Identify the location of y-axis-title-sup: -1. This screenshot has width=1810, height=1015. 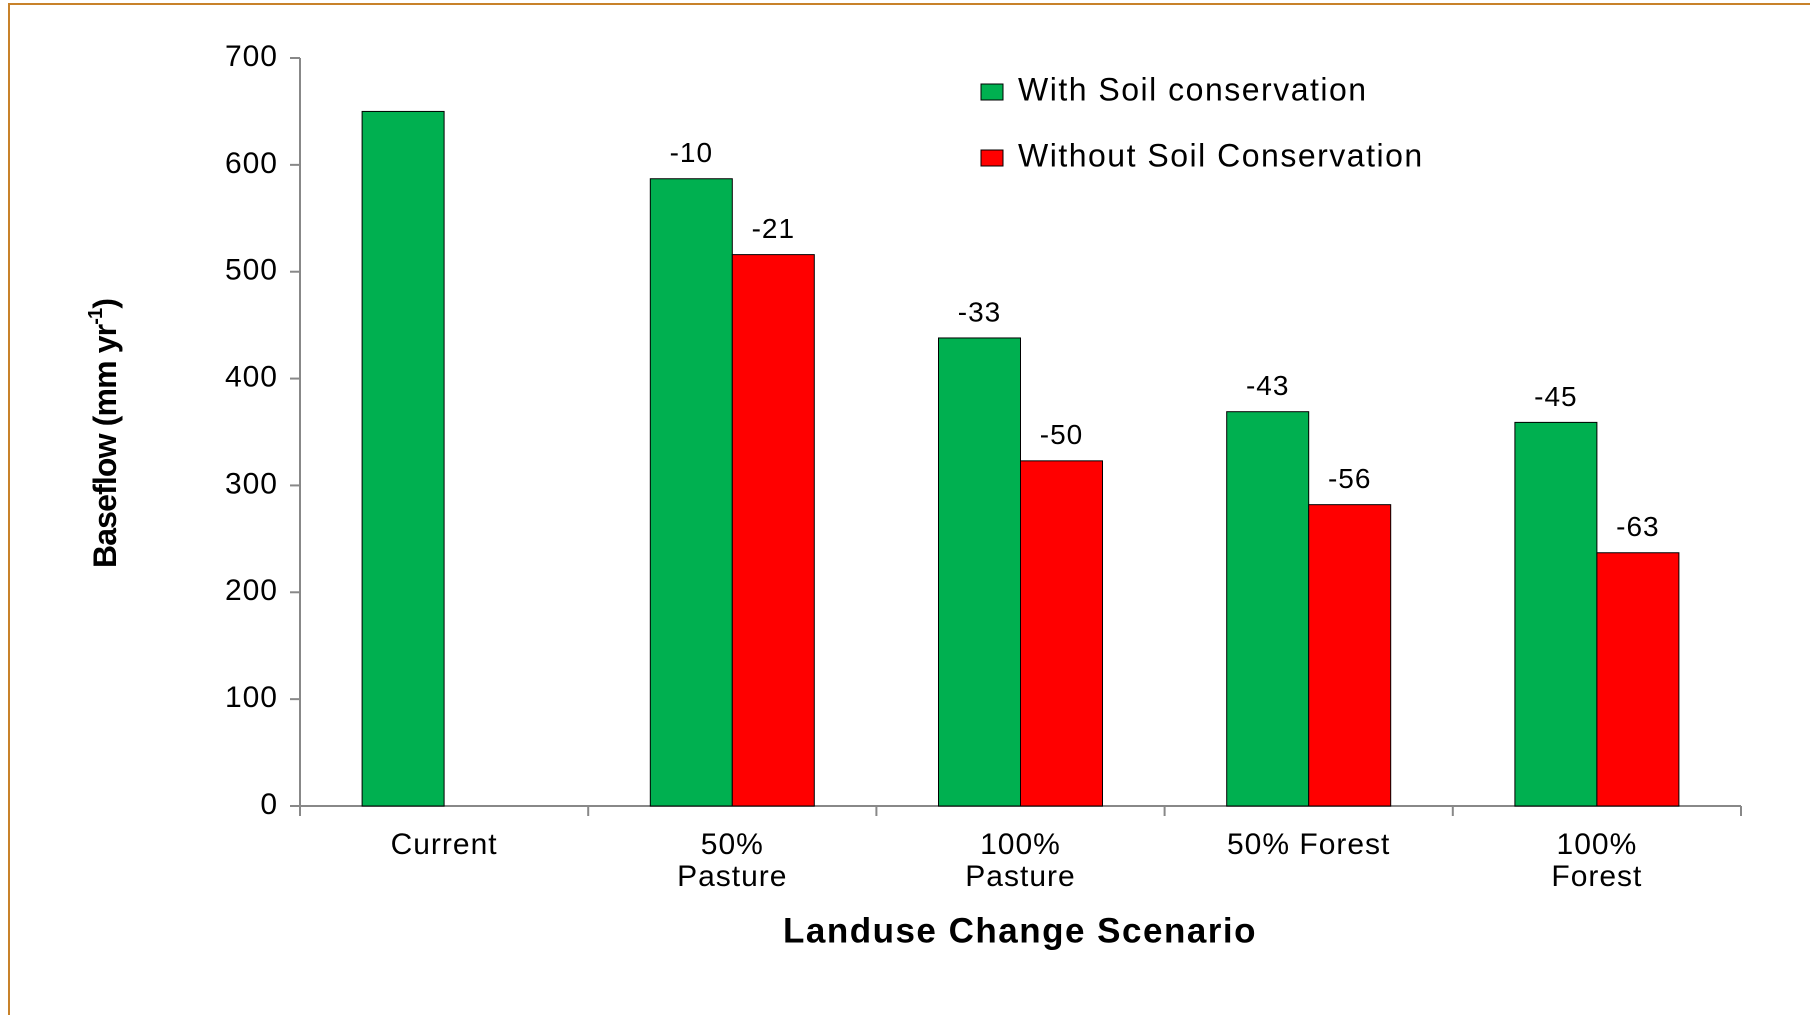
(96, 316).